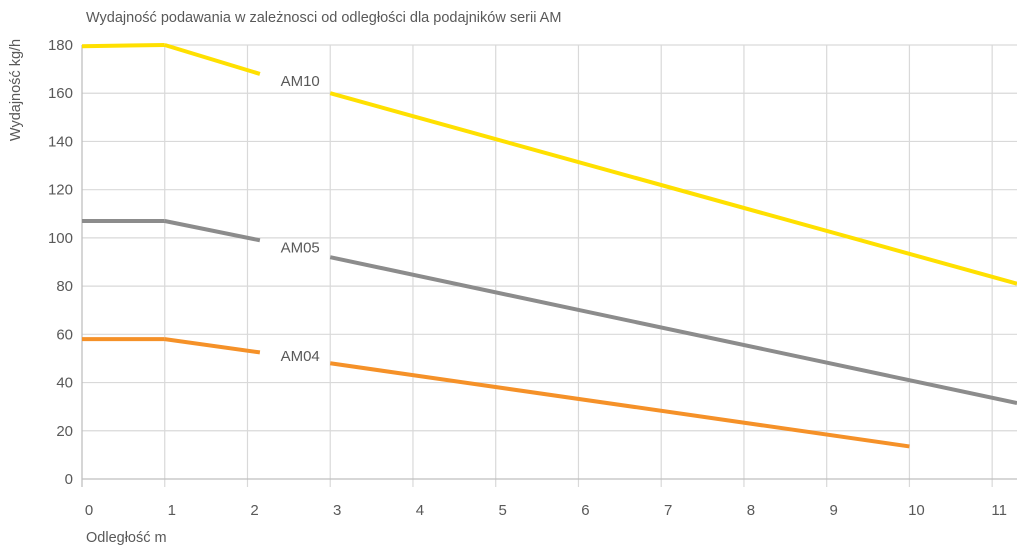 The width and height of the screenshot is (1017, 551). I want to click on x-tick-label: 0, so click(89, 510).